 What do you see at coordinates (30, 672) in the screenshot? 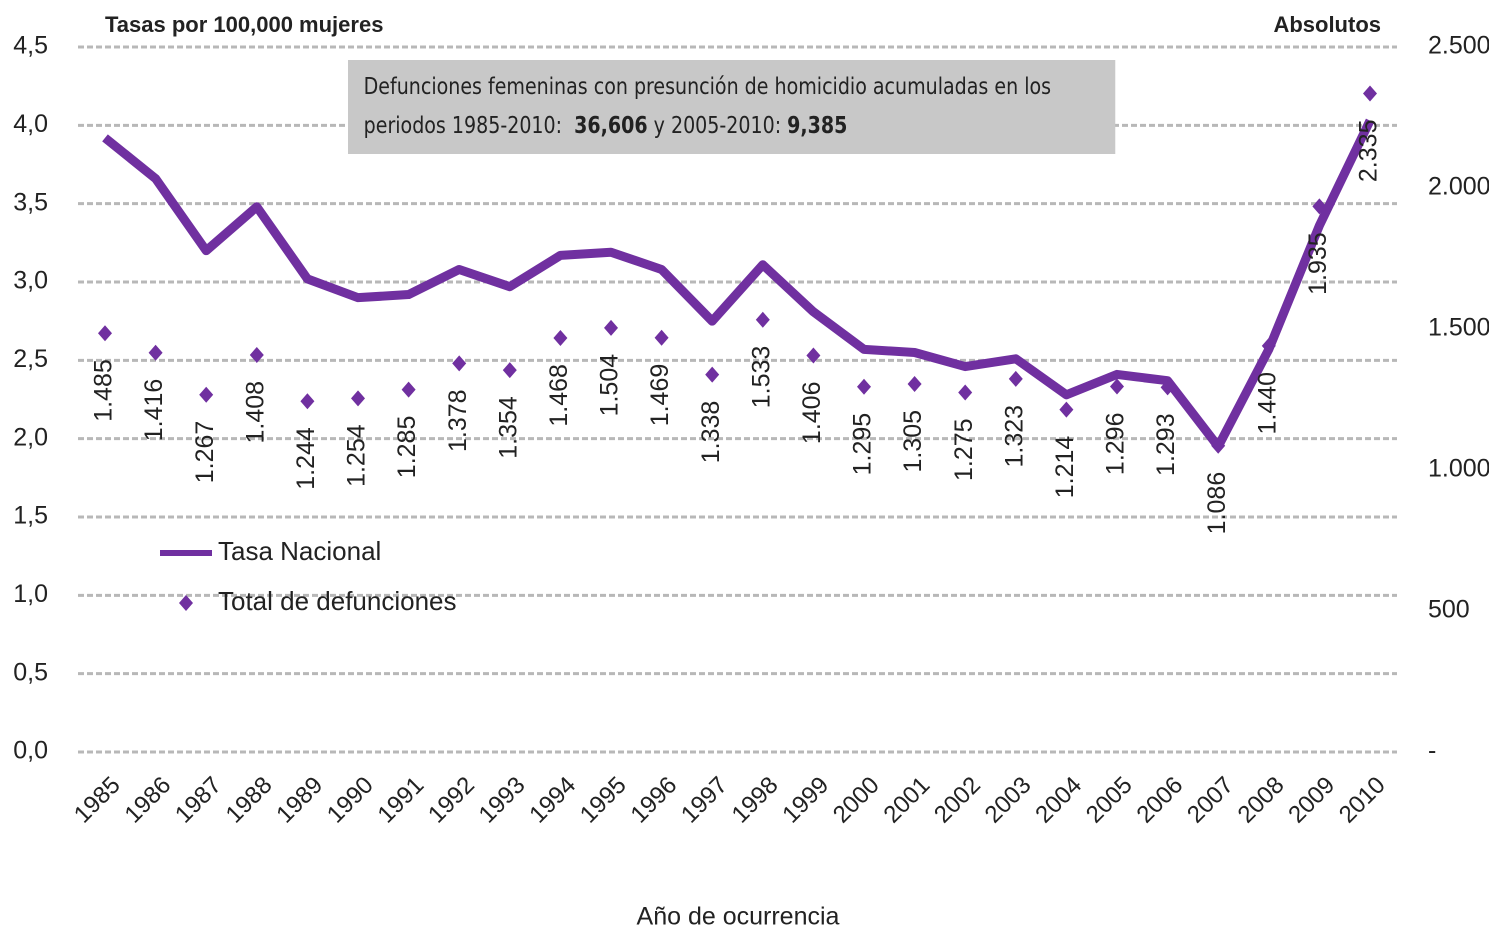
I see `y-tick-label: 0,5` at bounding box center [30, 672].